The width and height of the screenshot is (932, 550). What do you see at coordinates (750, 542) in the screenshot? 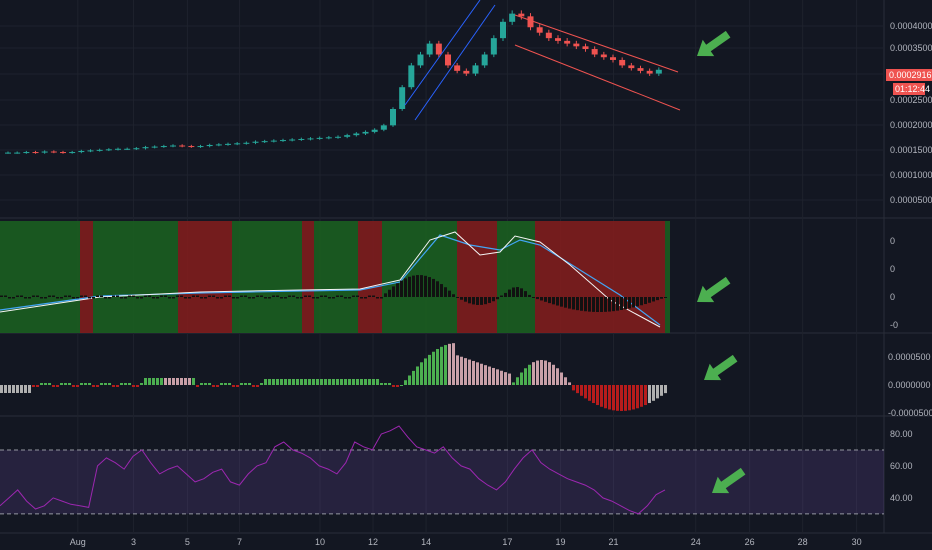
I see `x-tick-label: 26` at bounding box center [750, 542].